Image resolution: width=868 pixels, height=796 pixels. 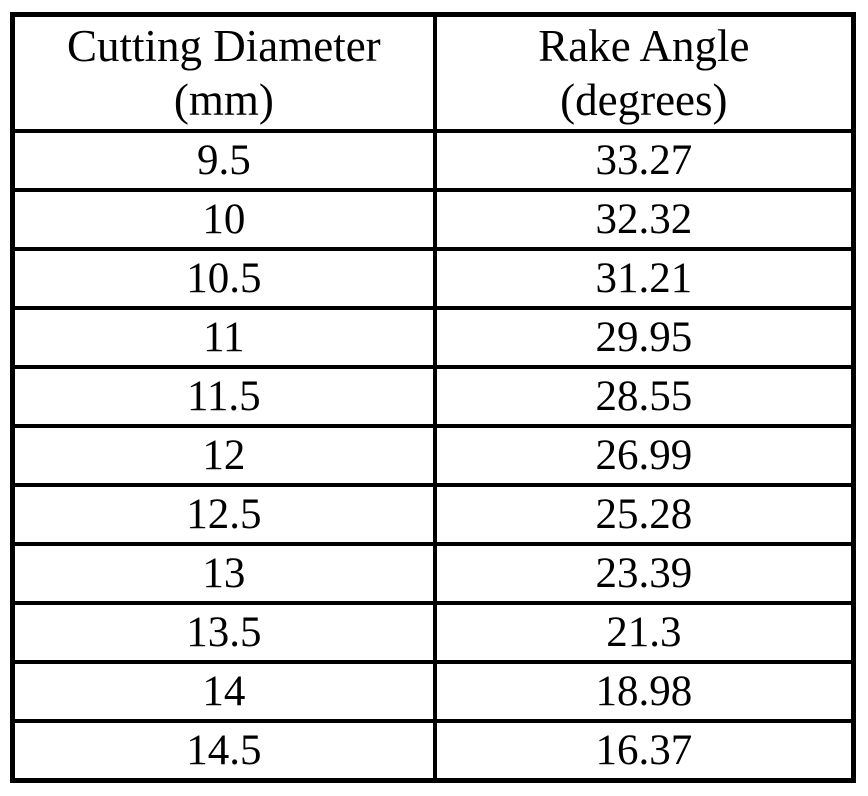 I want to click on rake-angle-cell: 33.27, so click(x=644, y=160).